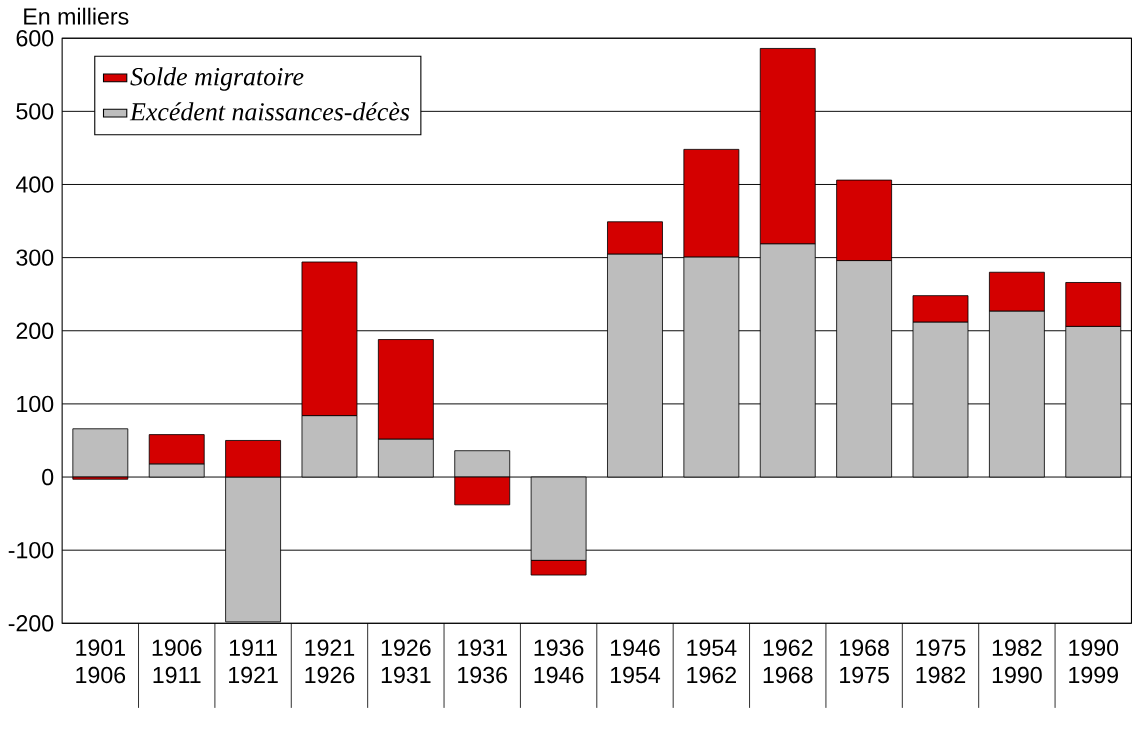 The height and width of the screenshot is (732, 1132). What do you see at coordinates (35, 111) in the screenshot?
I see `y-tick-label: 500` at bounding box center [35, 111].